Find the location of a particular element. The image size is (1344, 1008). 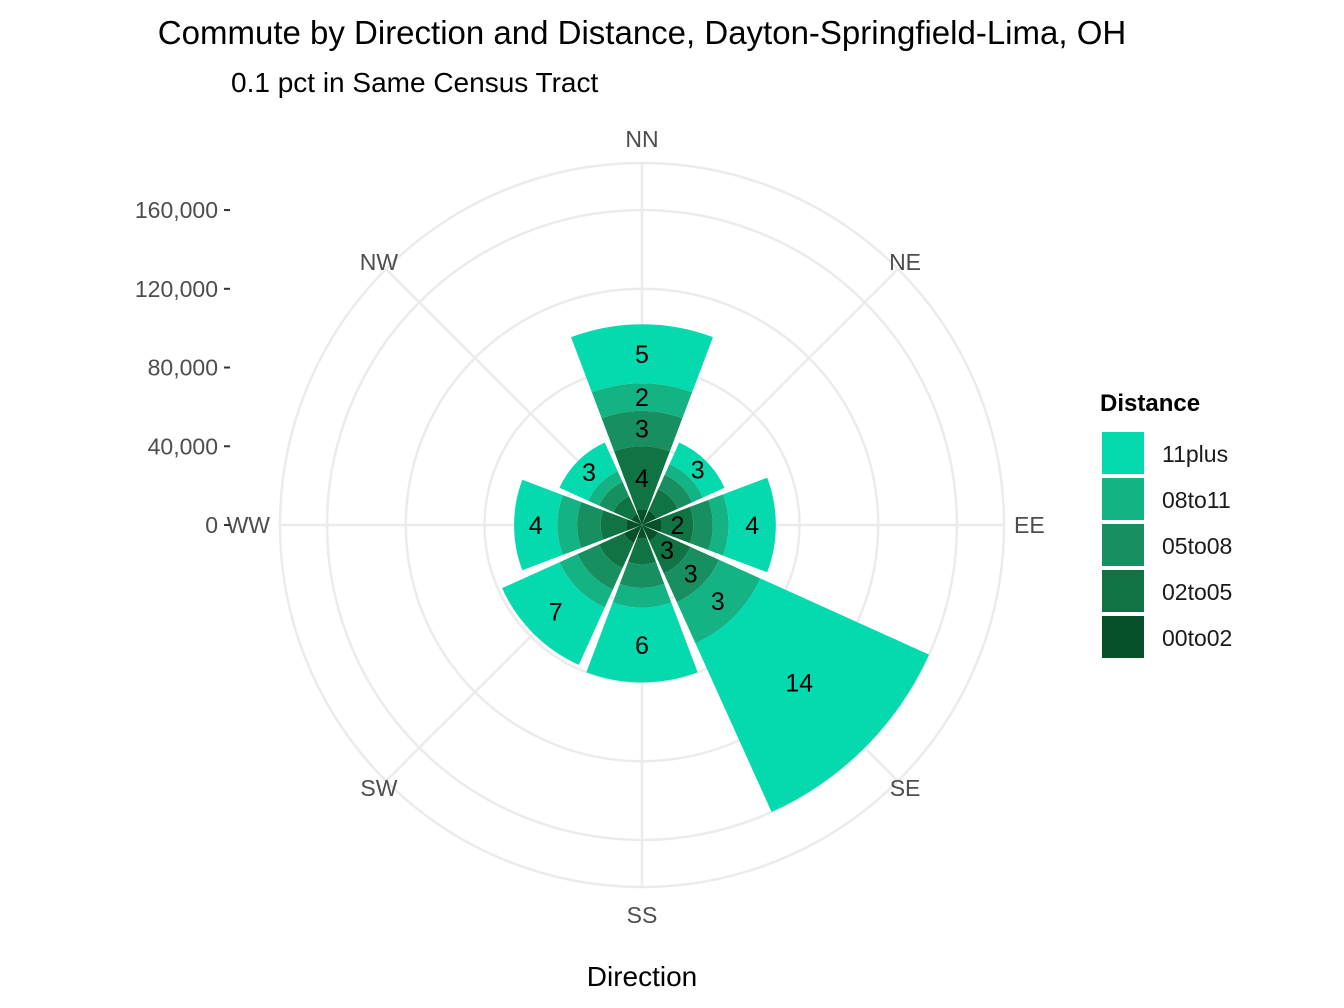

legend-swatch-05to08 is located at coordinates (1123, 545).